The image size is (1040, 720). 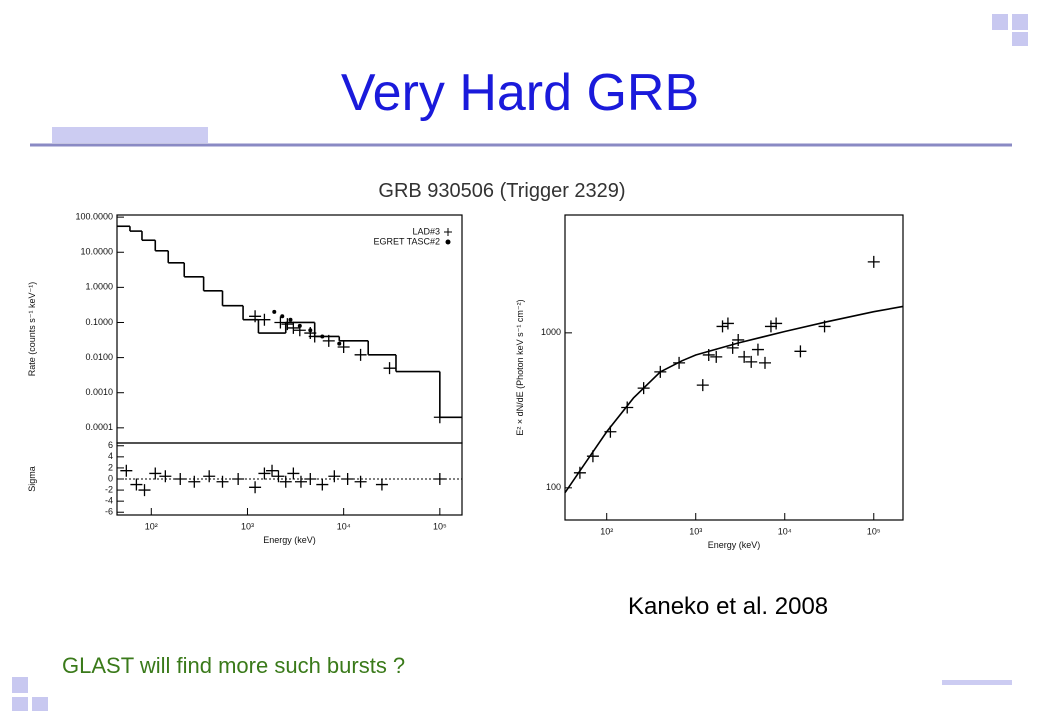 What do you see at coordinates (551, 332) in the screenshot?
I see `y-tick-label: 1000` at bounding box center [551, 332].